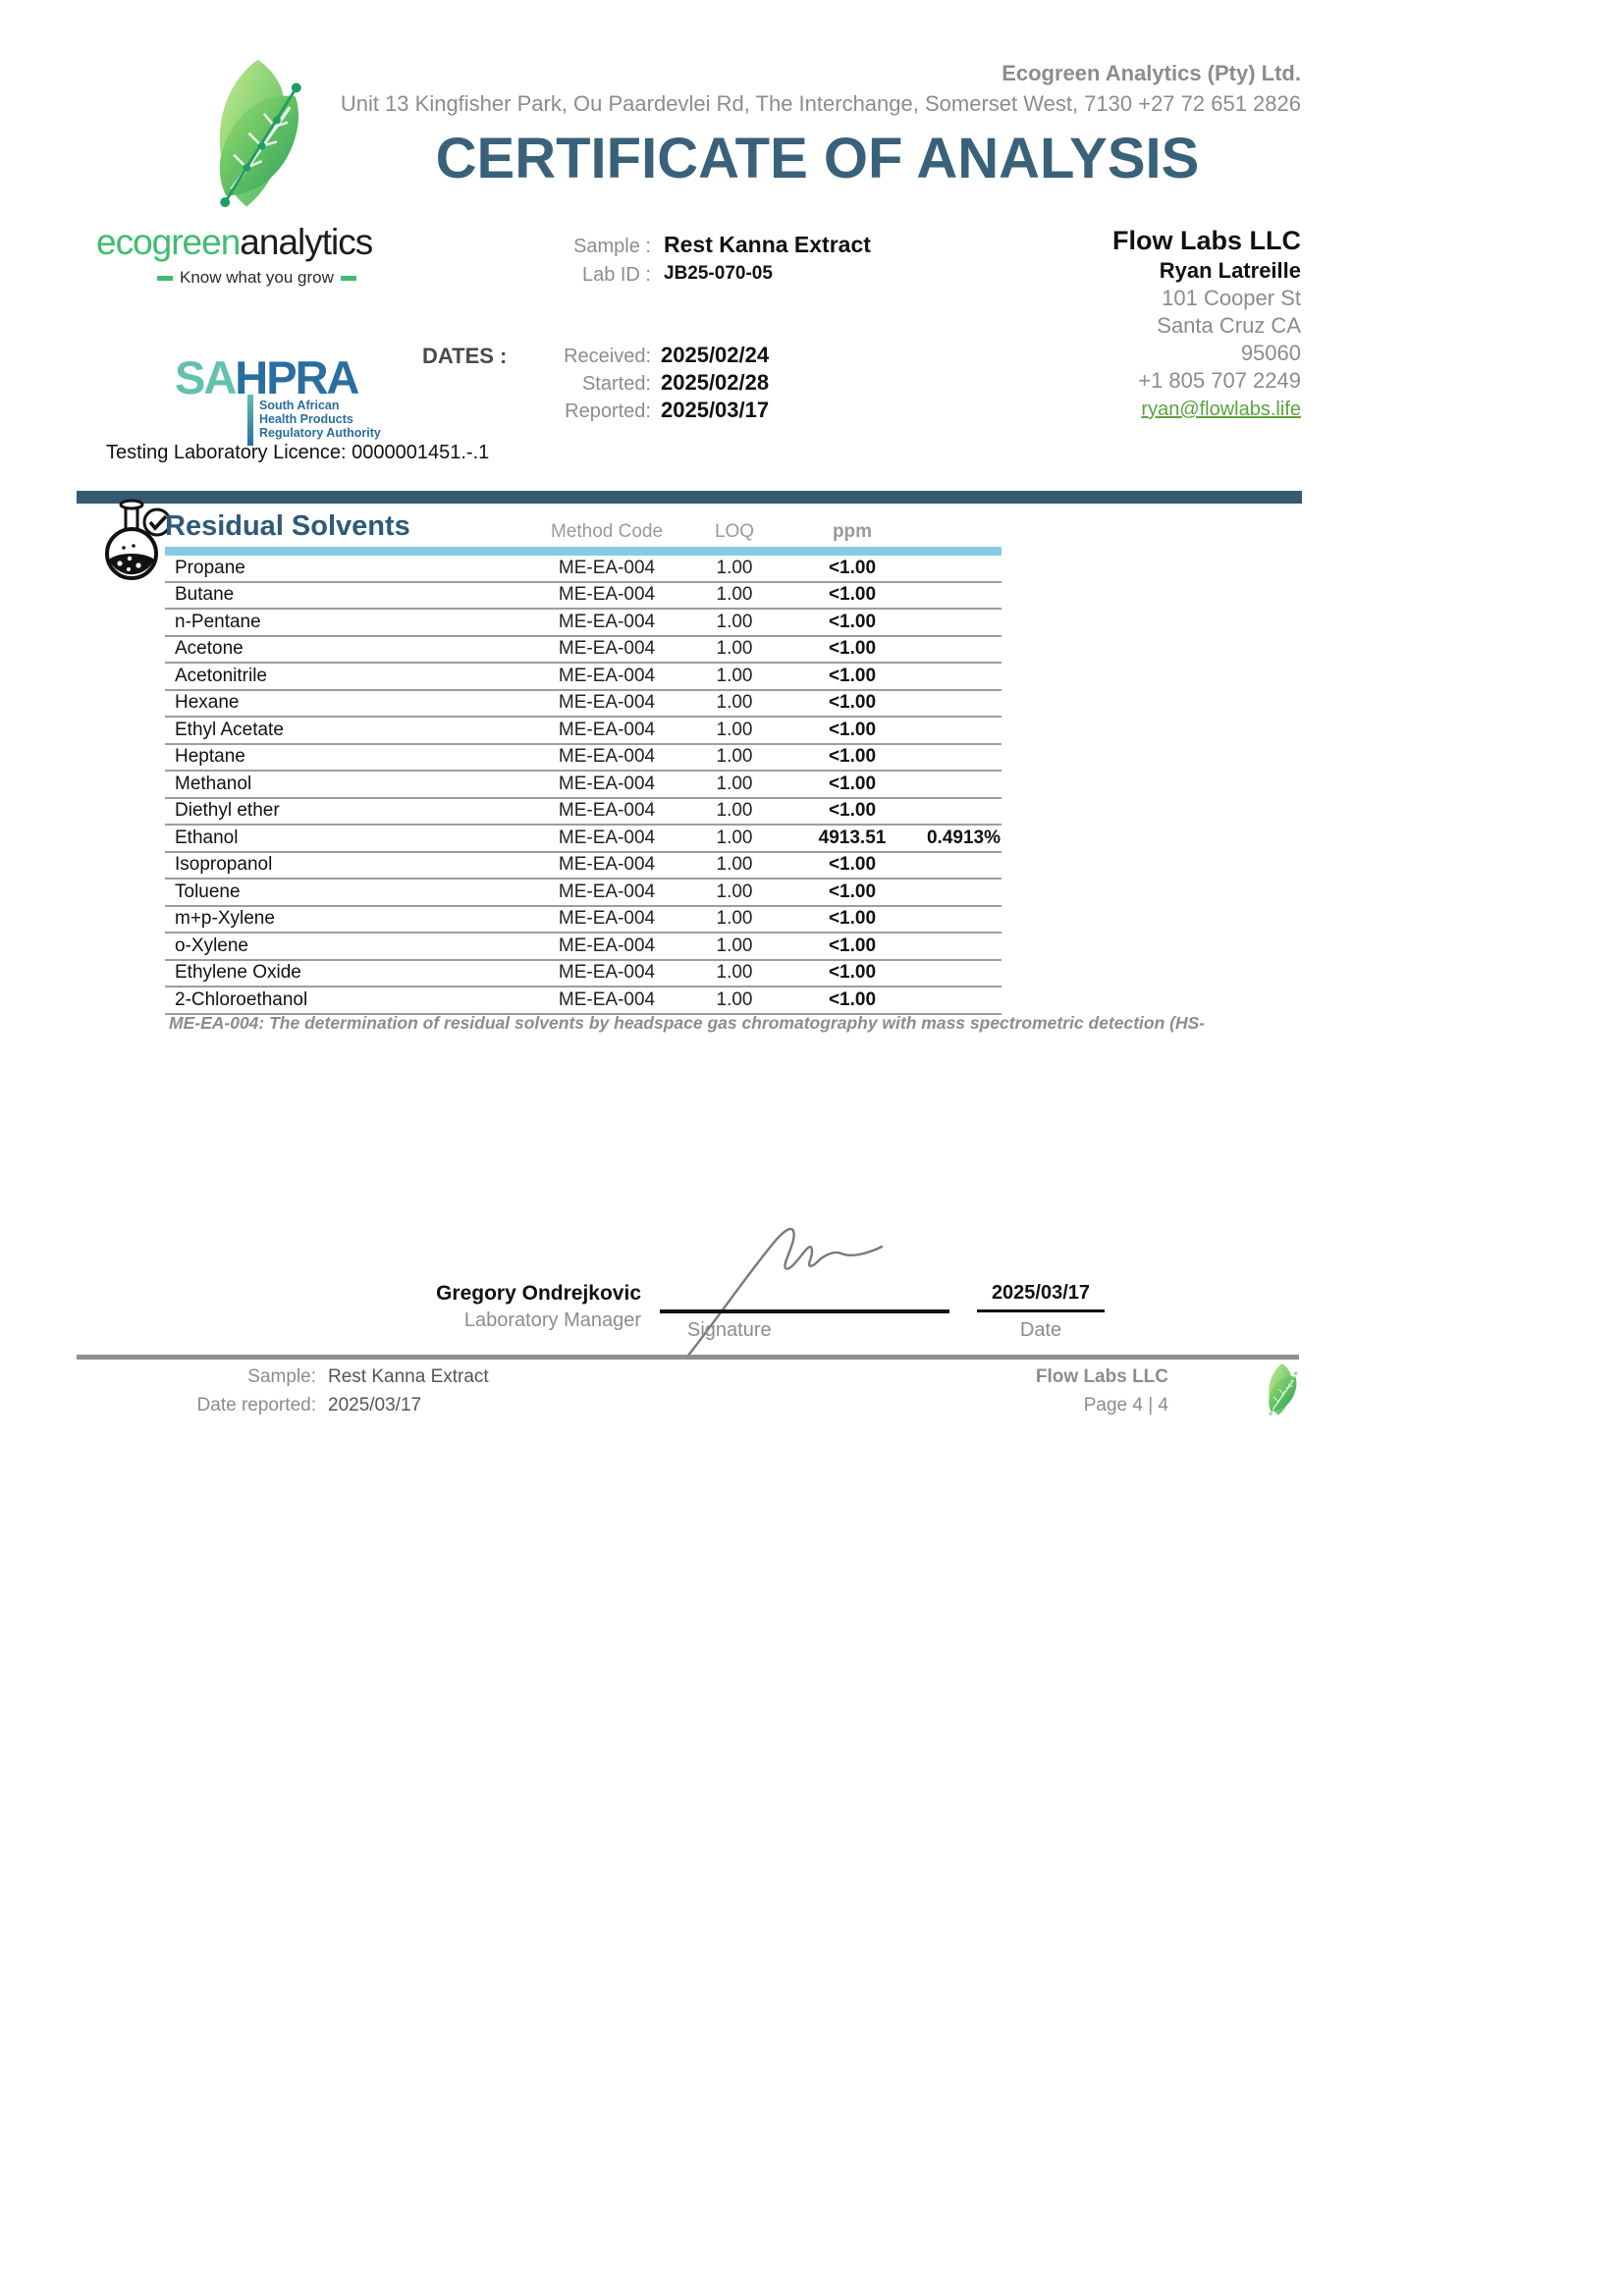 The width and height of the screenshot is (1624, 2296). Describe the element at coordinates (784, 1293) in the screenshot. I see `signature-scribble` at that location.